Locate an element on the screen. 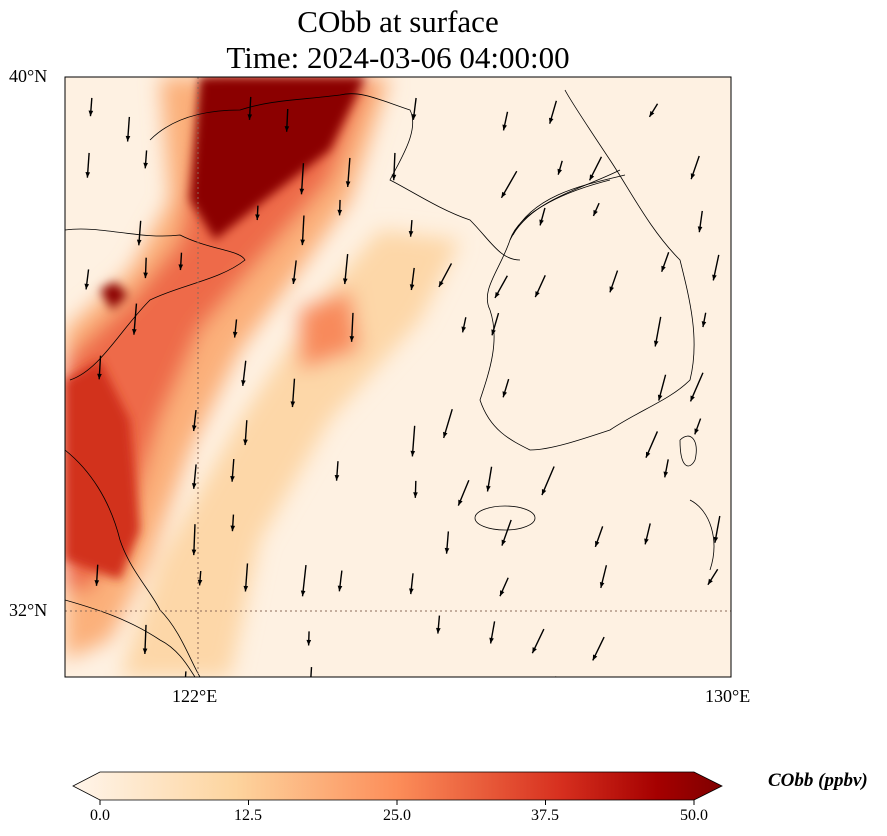  title-line1: CObb at surface is located at coordinates (398, 21).